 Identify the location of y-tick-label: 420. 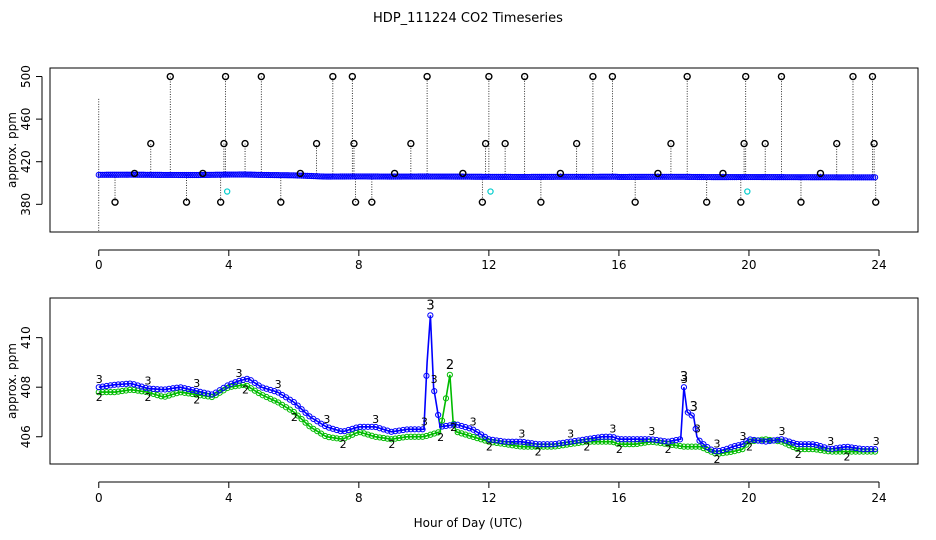
(26, 161).